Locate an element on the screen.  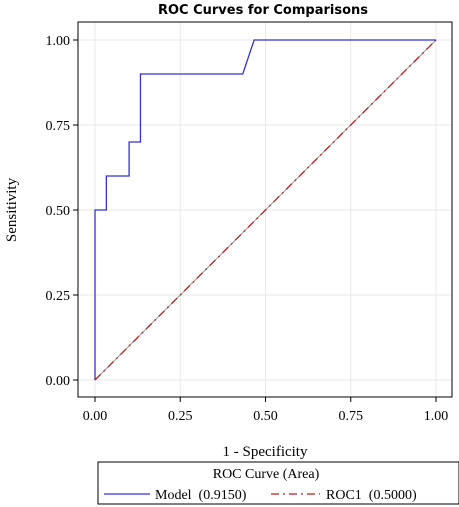
x-tick-label: 0.50 is located at coordinates (265, 416).